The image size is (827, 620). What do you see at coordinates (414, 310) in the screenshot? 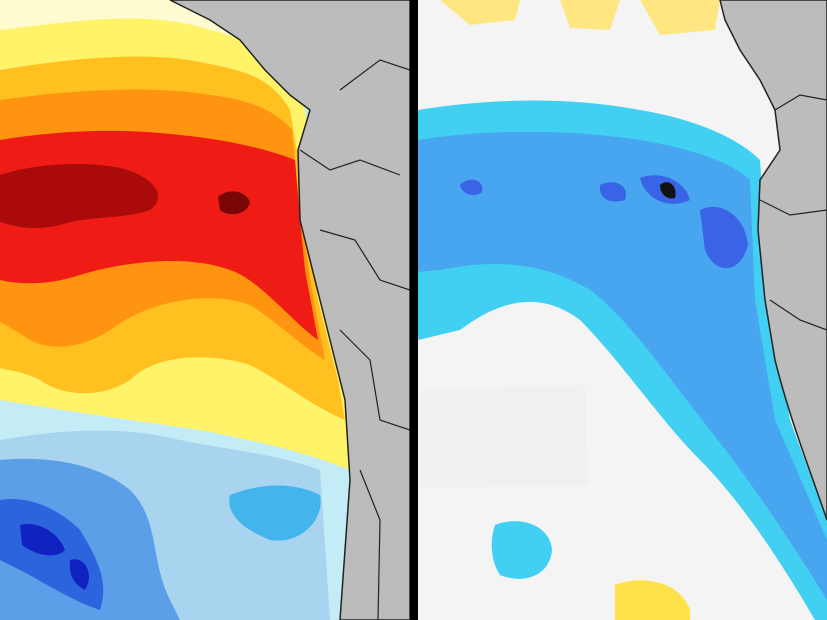
I see `divider` at bounding box center [414, 310].